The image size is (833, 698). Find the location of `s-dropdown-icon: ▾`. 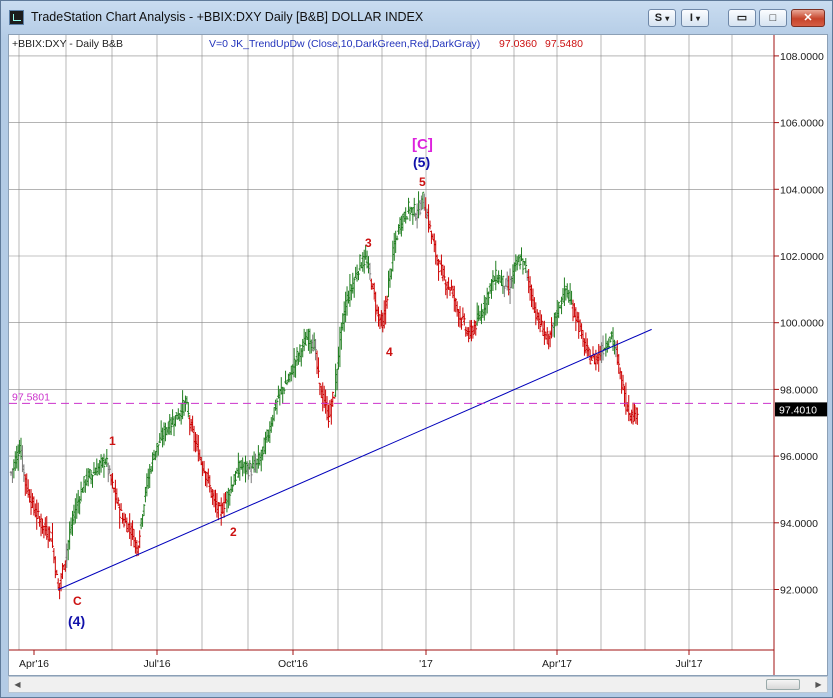

s-dropdown-icon: ▾ is located at coordinates (667, 18).